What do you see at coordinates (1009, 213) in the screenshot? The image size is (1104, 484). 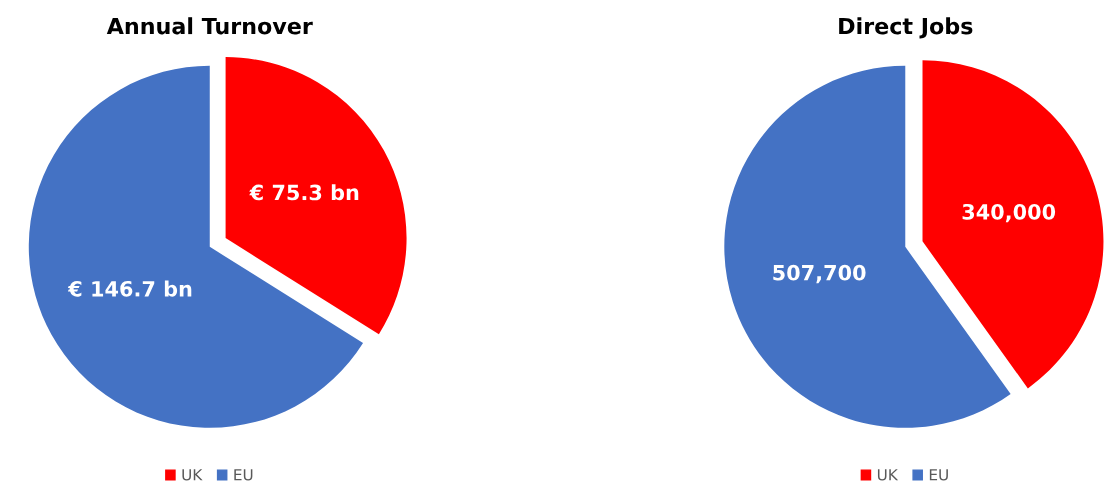 I see `data-label: 340,000` at bounding box center [1009, 213].